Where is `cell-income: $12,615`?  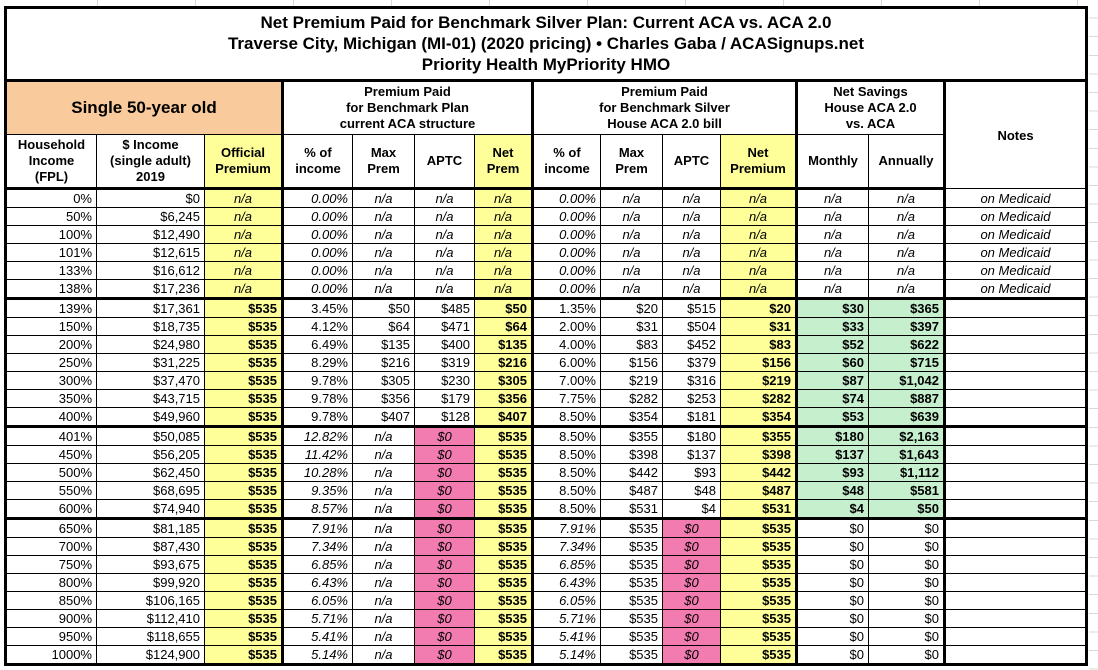 cell-income: $12,615 is located at coordinates (150, 252).